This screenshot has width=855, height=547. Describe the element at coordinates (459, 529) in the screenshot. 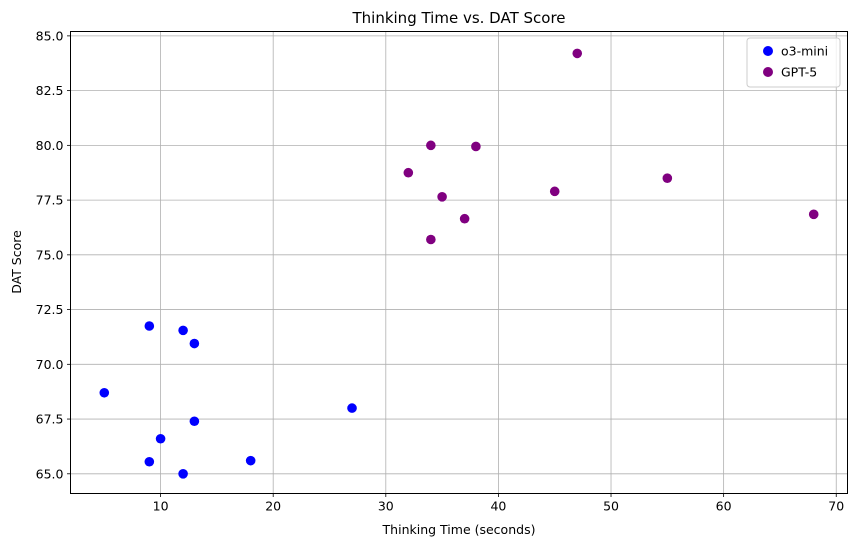

I see `x-axis-title: Thinking Time (seconds)` at that location.